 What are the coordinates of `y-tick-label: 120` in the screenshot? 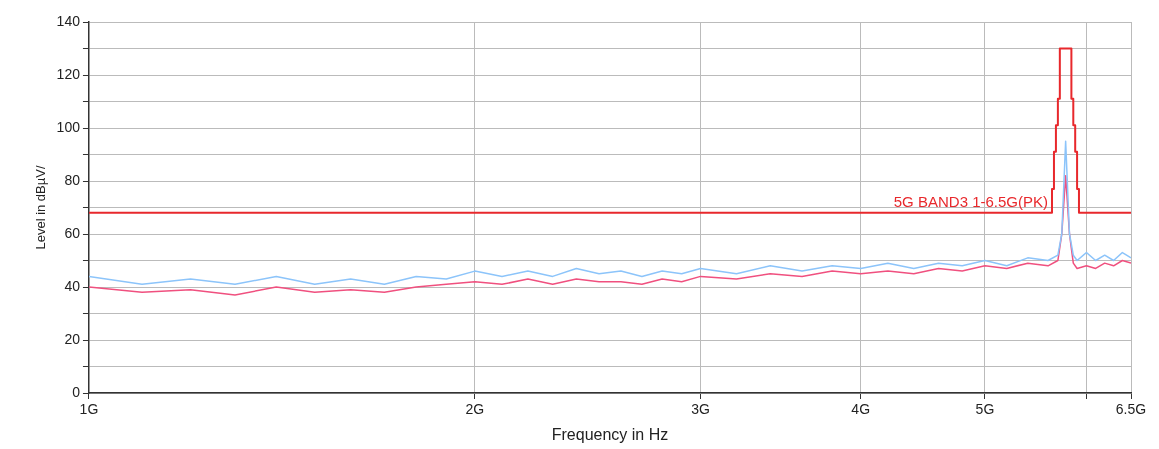 It's located at (68, 73).